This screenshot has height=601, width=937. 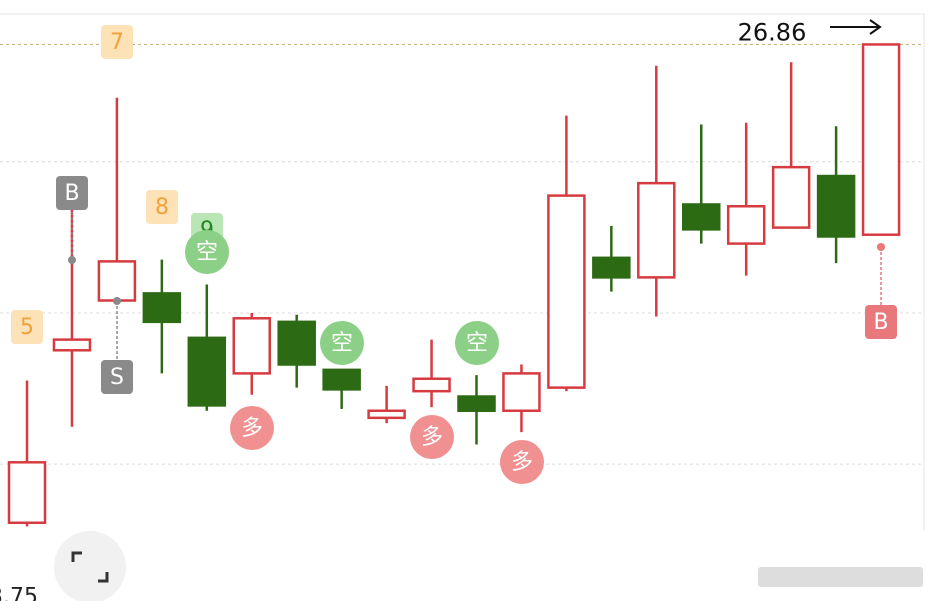 I want to click on button-icon, so click(x=90, y=567).